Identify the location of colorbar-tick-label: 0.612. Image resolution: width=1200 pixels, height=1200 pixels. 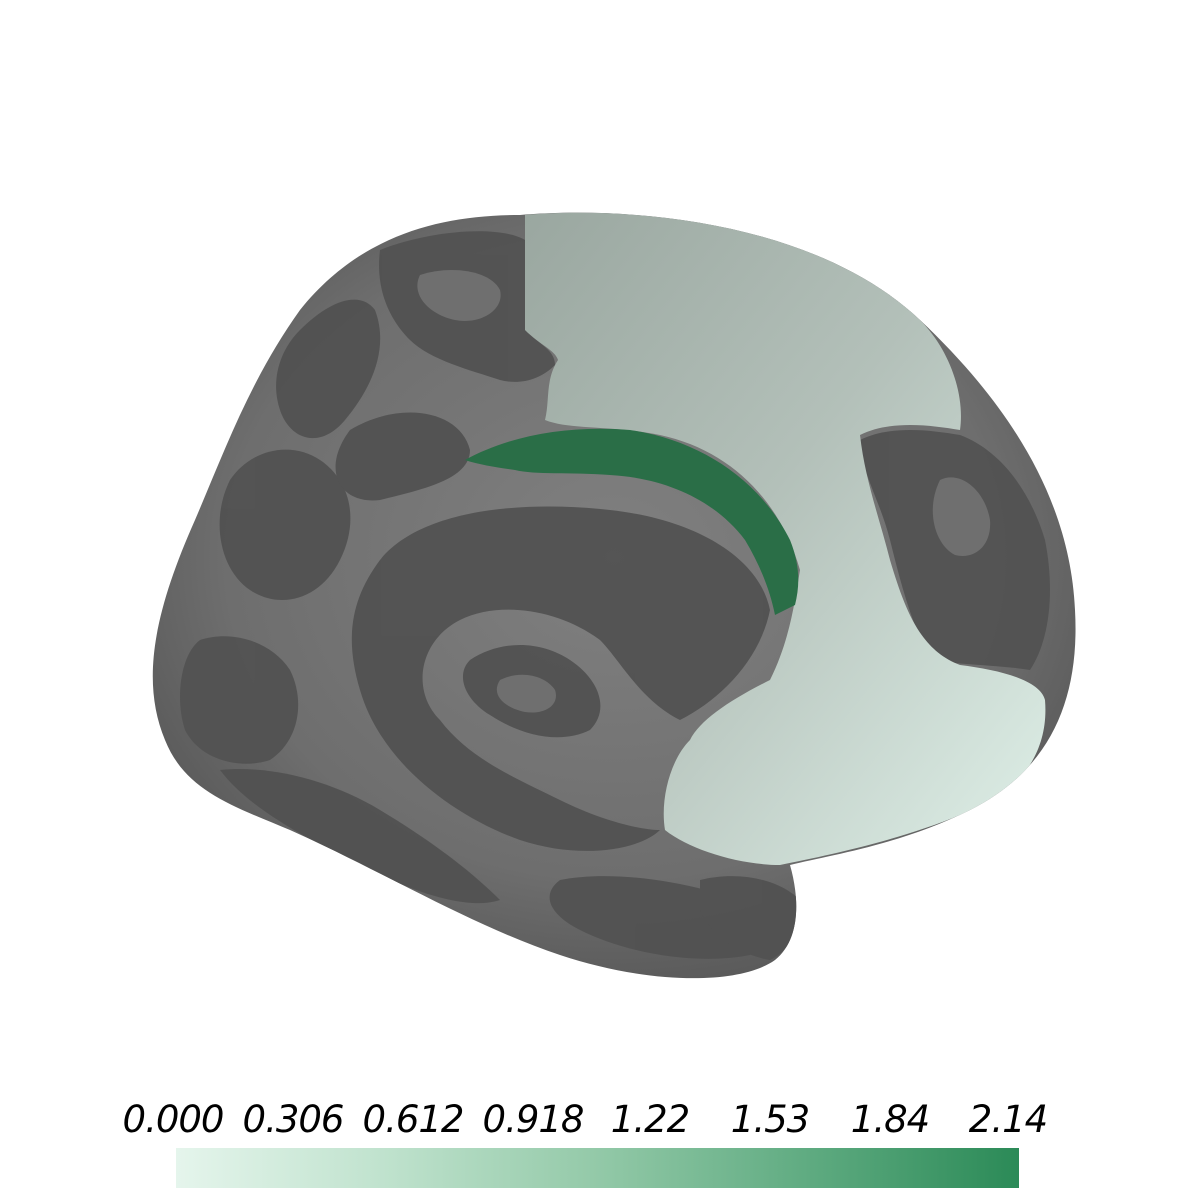
(413, 1119).